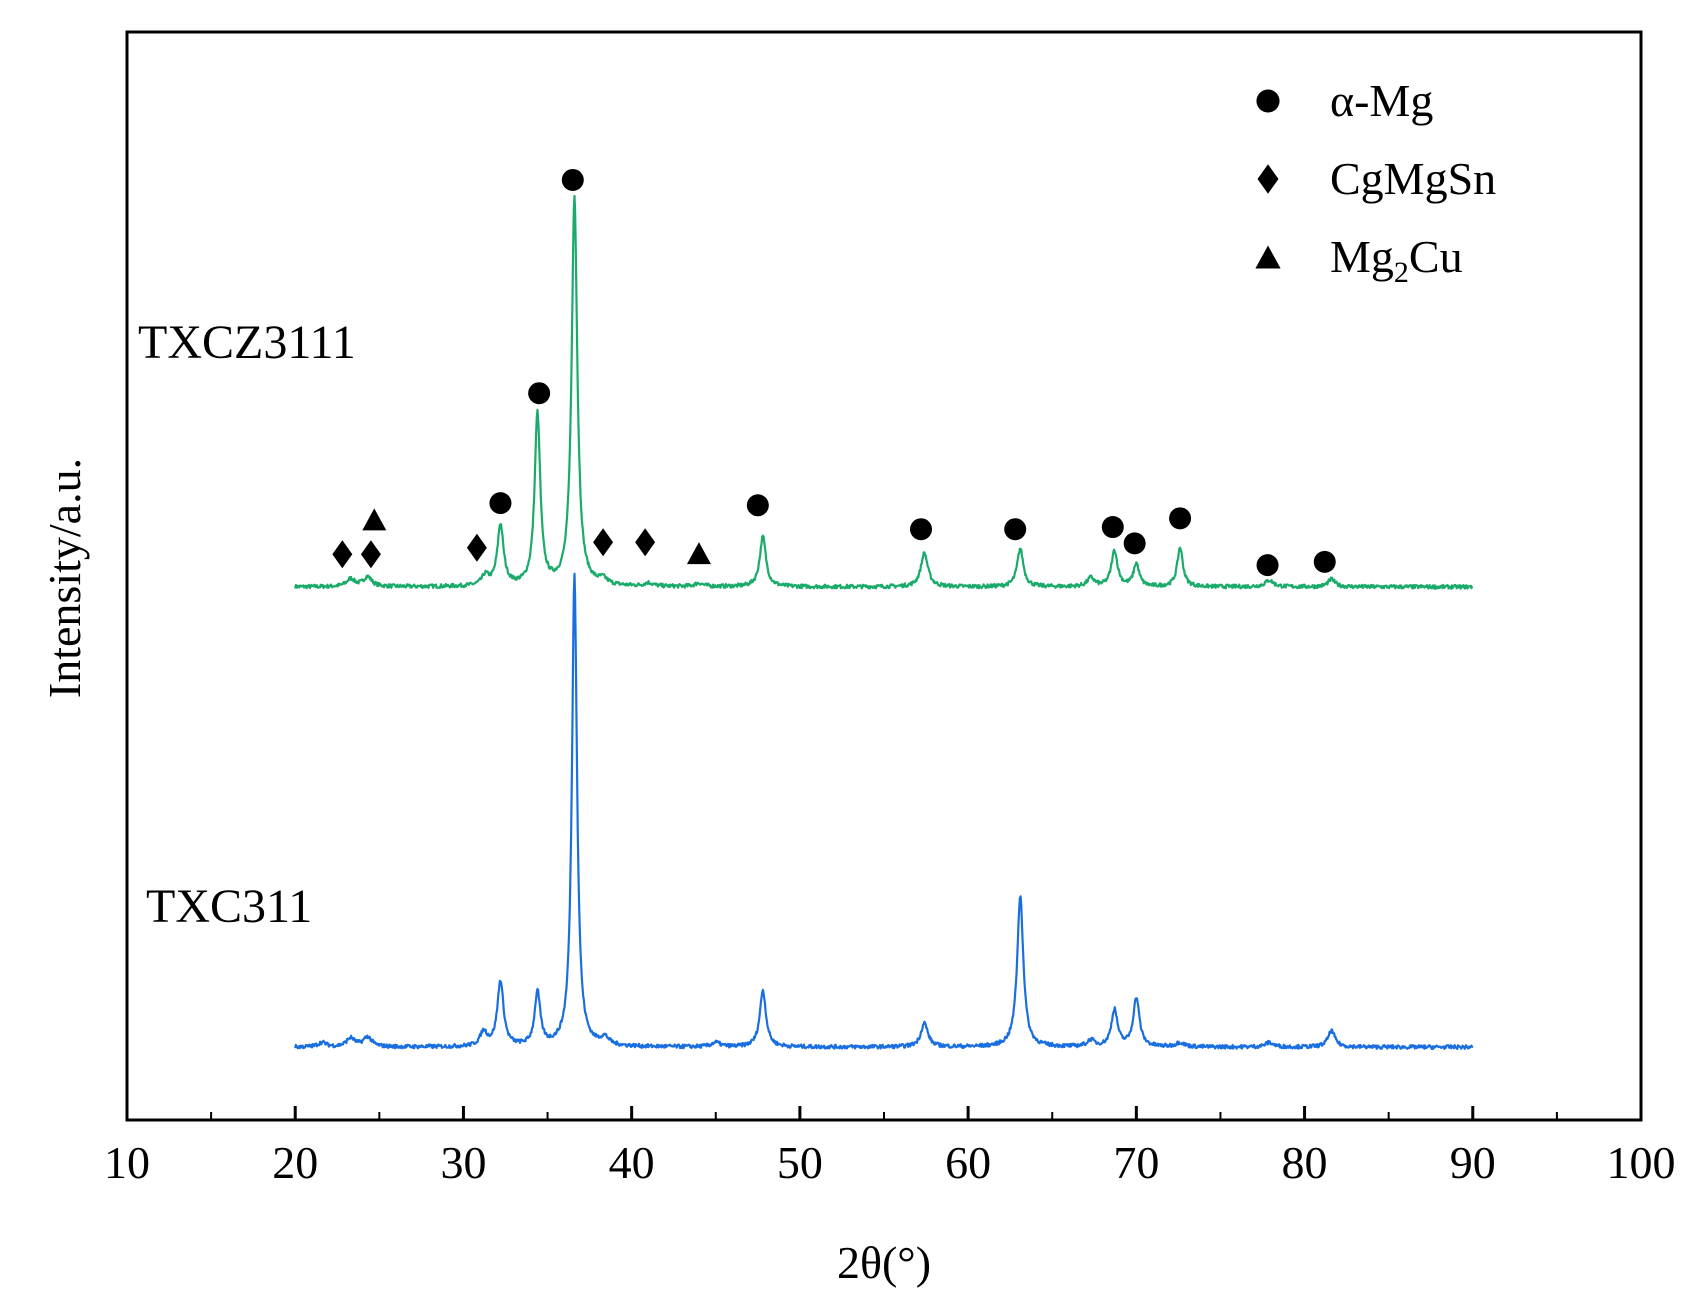  I want to click on series-label-txcz3111: TXCZ3111, so click(247, 342).